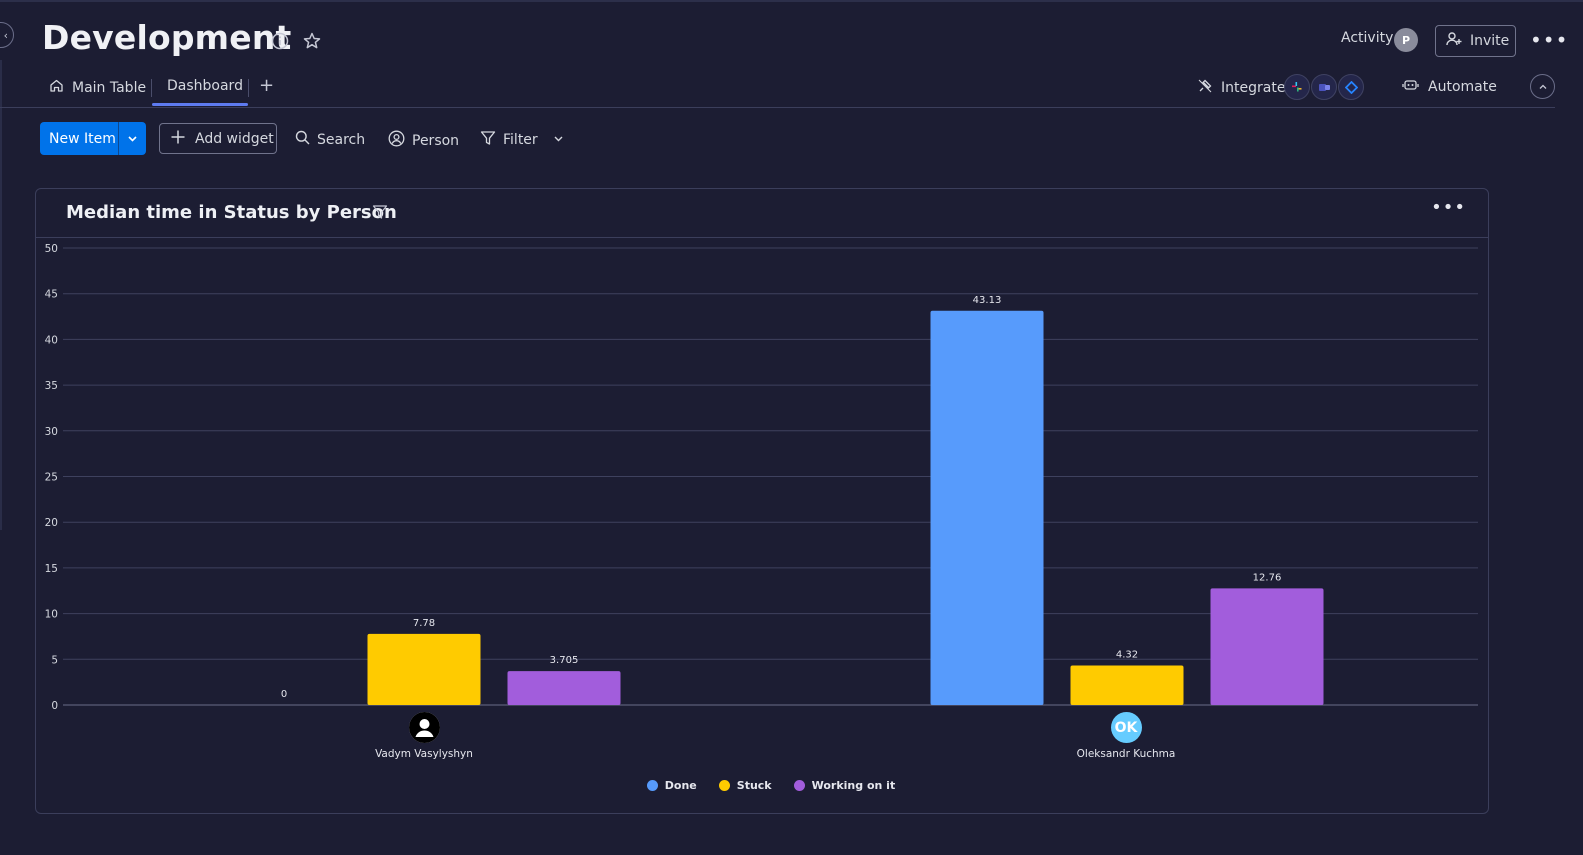  I want to click on legend-label: Done, so click(680, 785).